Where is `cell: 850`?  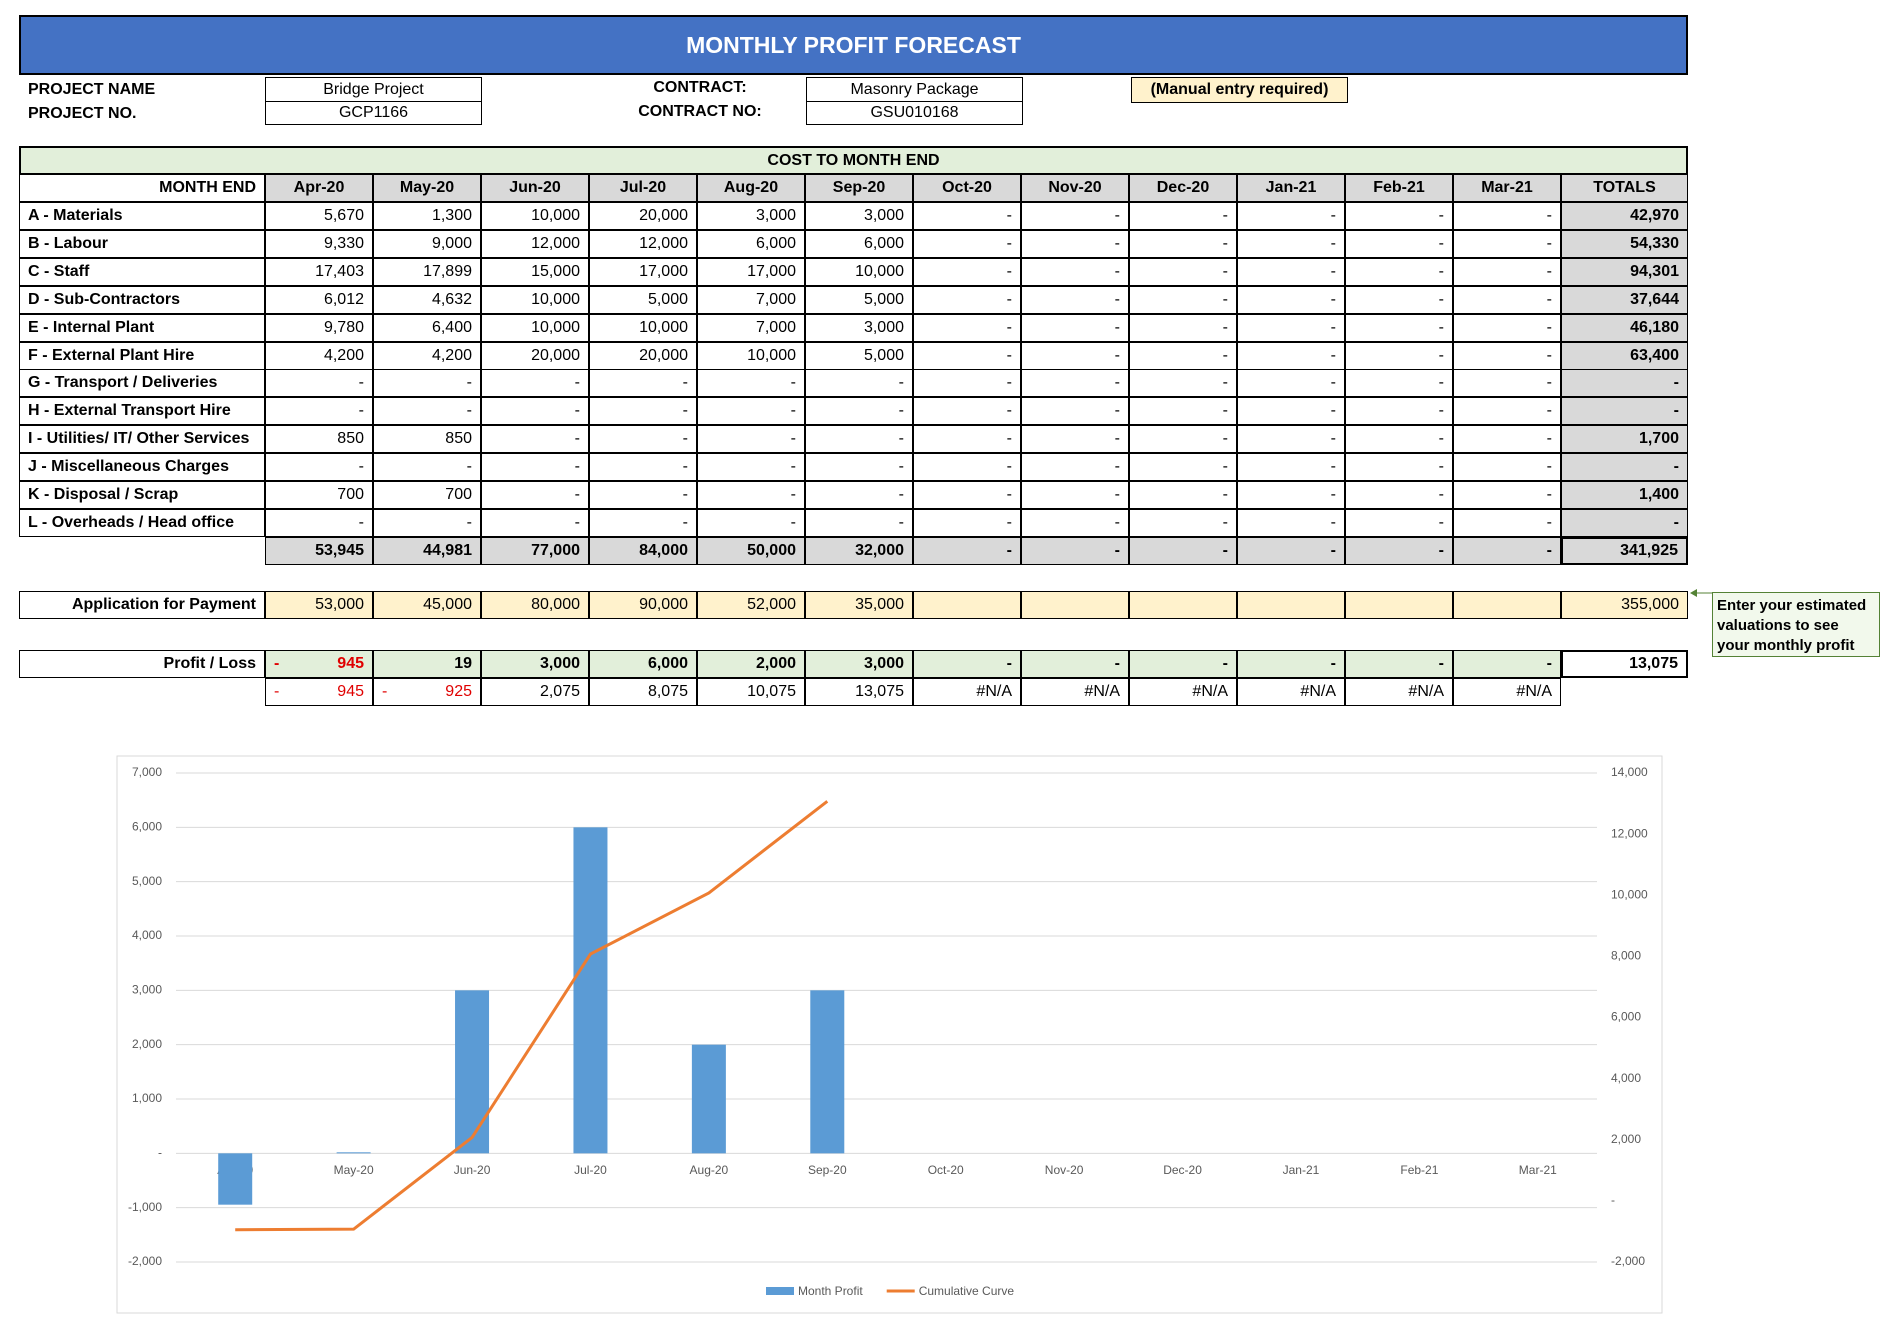
cell: 850 is located at coordinates (319, 439).